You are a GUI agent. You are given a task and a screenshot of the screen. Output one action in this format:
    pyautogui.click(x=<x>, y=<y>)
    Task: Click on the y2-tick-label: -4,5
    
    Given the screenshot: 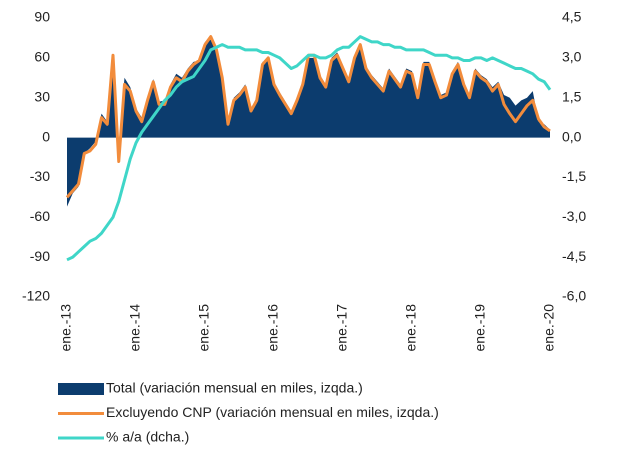 What is the action you would take?
    pyautogui.click(x=574, y=256)
    